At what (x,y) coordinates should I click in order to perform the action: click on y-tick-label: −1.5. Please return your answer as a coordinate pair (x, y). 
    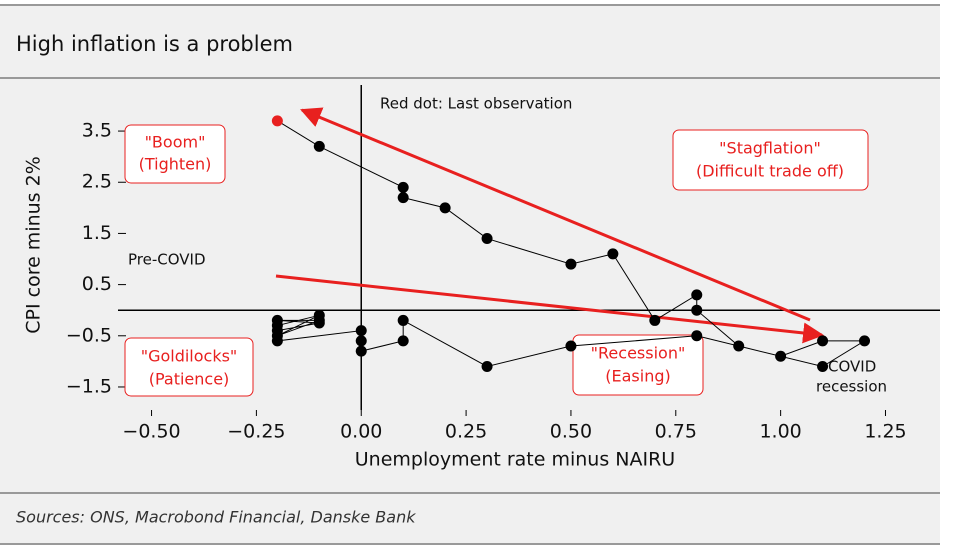
    Looking at the image, I should click on (89, 386).